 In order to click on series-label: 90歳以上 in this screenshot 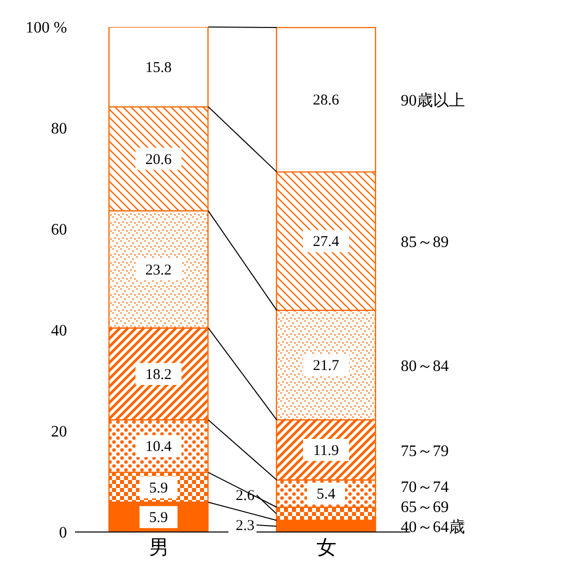, I will do `click(432, 101)`.